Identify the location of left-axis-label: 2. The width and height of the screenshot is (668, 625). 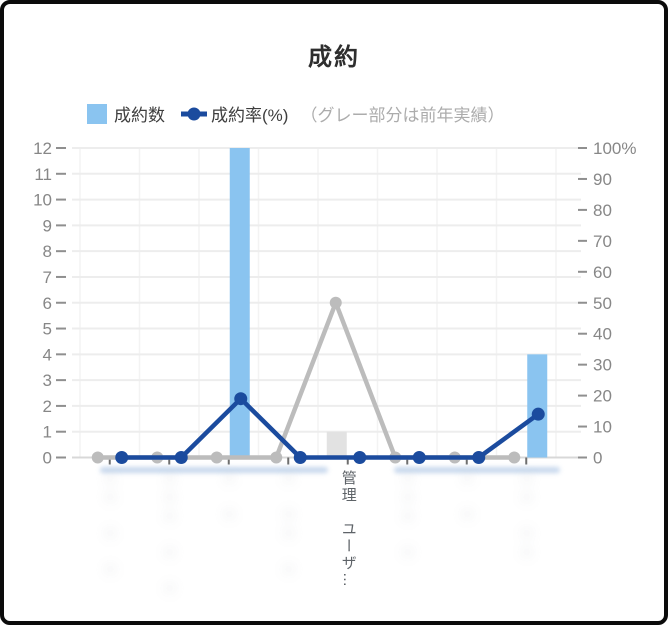
(47, 406).